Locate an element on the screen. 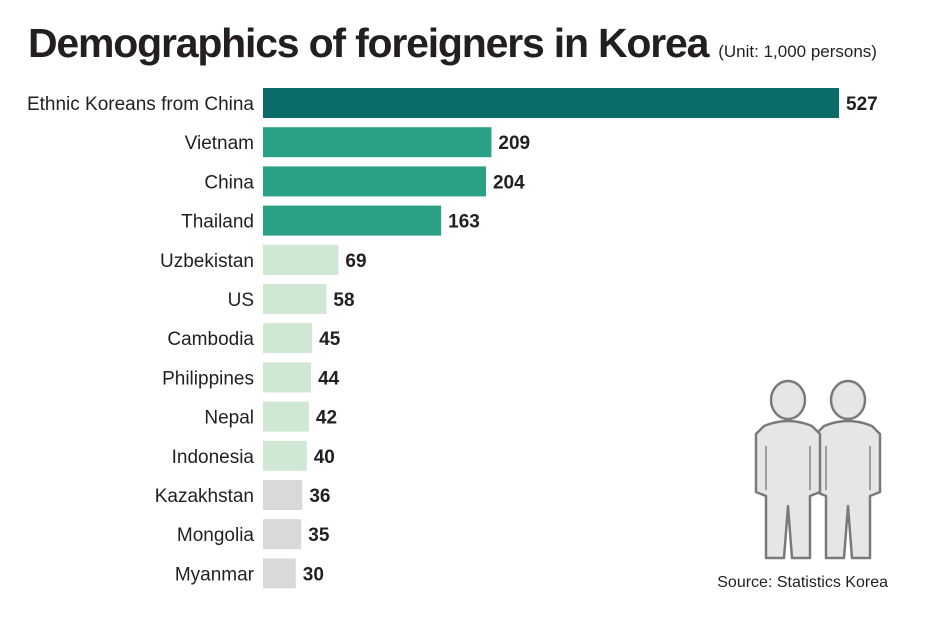 This screenshot has width=930, height=620. bar-vietnam is located at coordinates (377, 142).